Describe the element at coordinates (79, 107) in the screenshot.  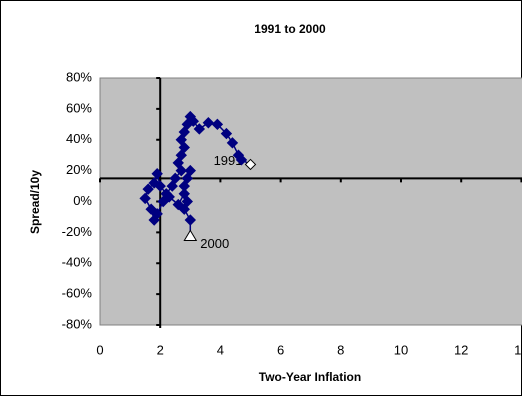
I see `y-tick-label: 60%` at that location.